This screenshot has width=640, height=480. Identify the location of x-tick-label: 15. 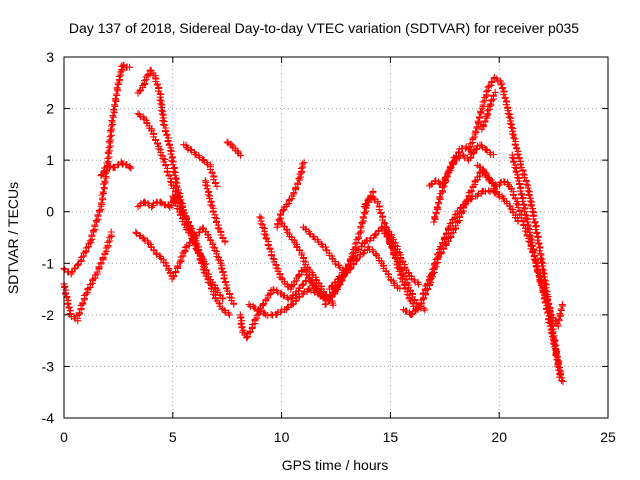
(391, 437).